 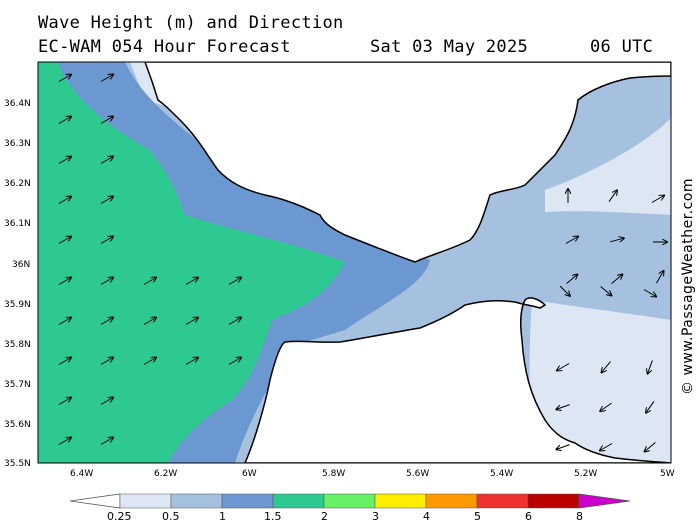 I want to click on scale-label-1-5: 1.5, so click(x=273, y=516).